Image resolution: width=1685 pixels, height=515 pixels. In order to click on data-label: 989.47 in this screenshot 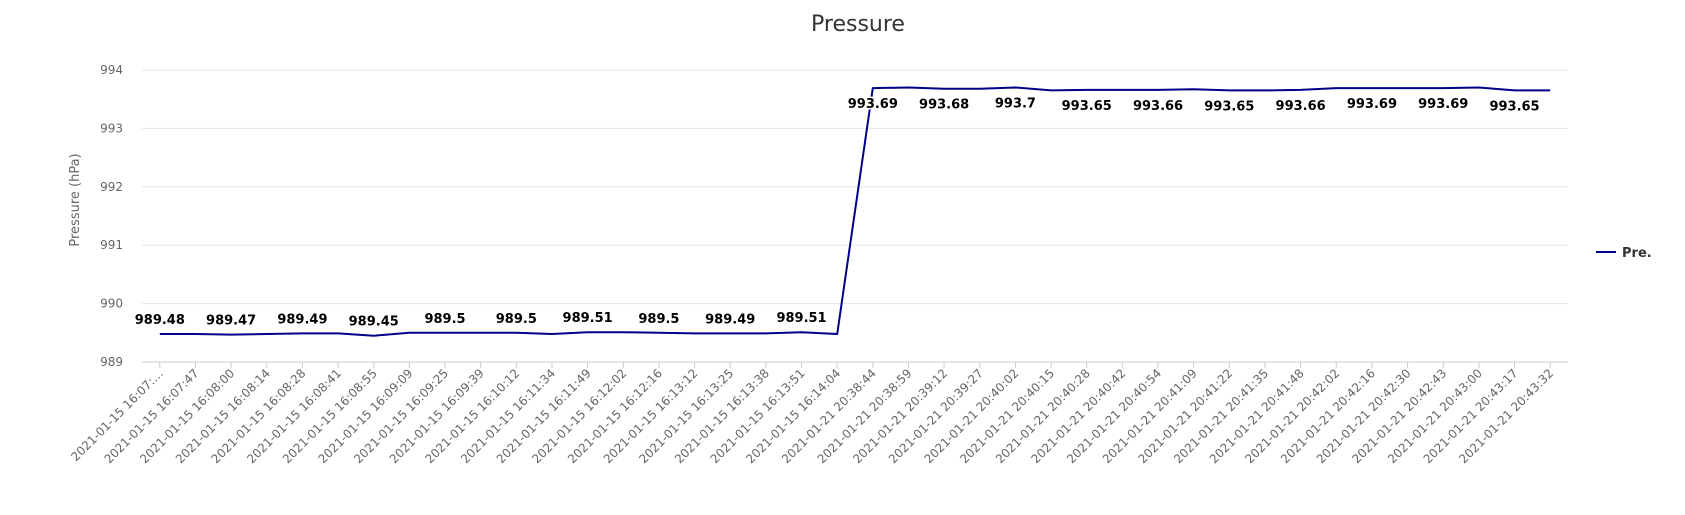, I will do `click(231, 321)`.